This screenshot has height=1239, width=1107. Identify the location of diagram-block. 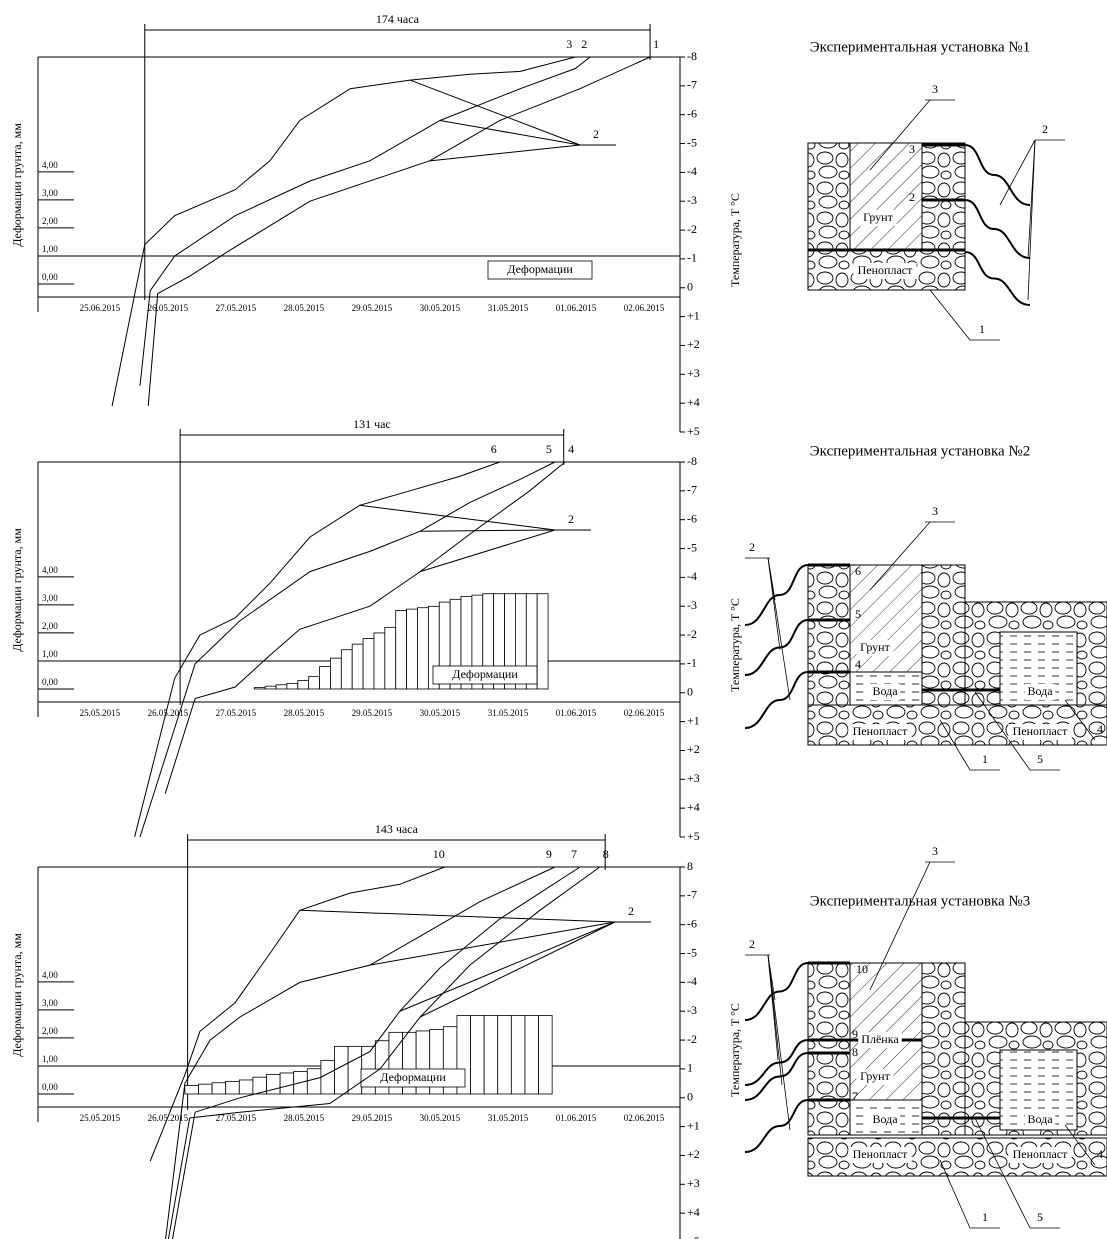
(886, 196).